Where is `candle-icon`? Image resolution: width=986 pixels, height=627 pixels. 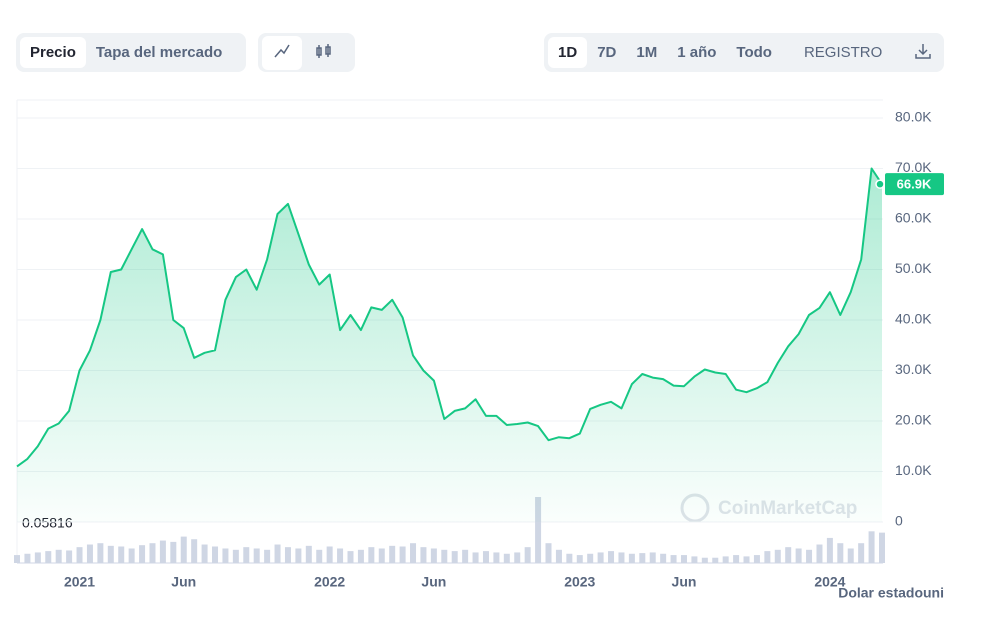 candle-icon is located at coordinates (324, 53).